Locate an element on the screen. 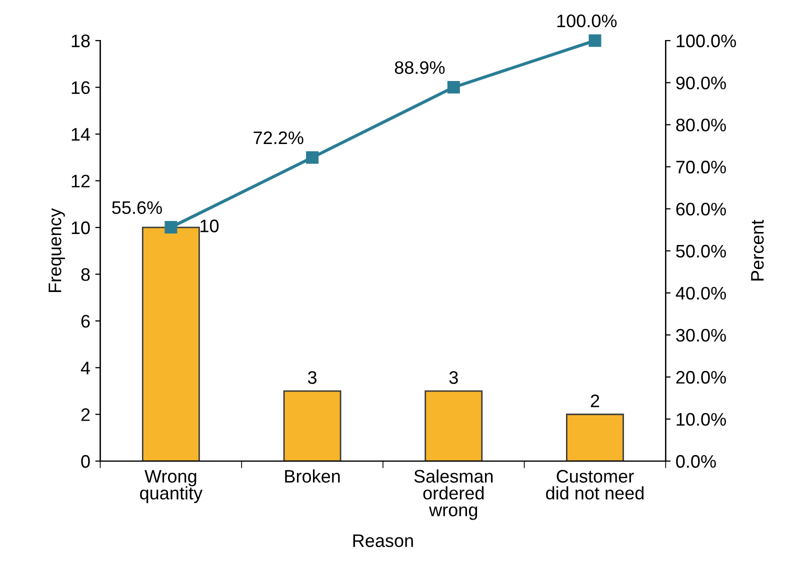 This screenshot has height=580, width=802. y-tick-label: 12 is located at coordinates (81, 181).